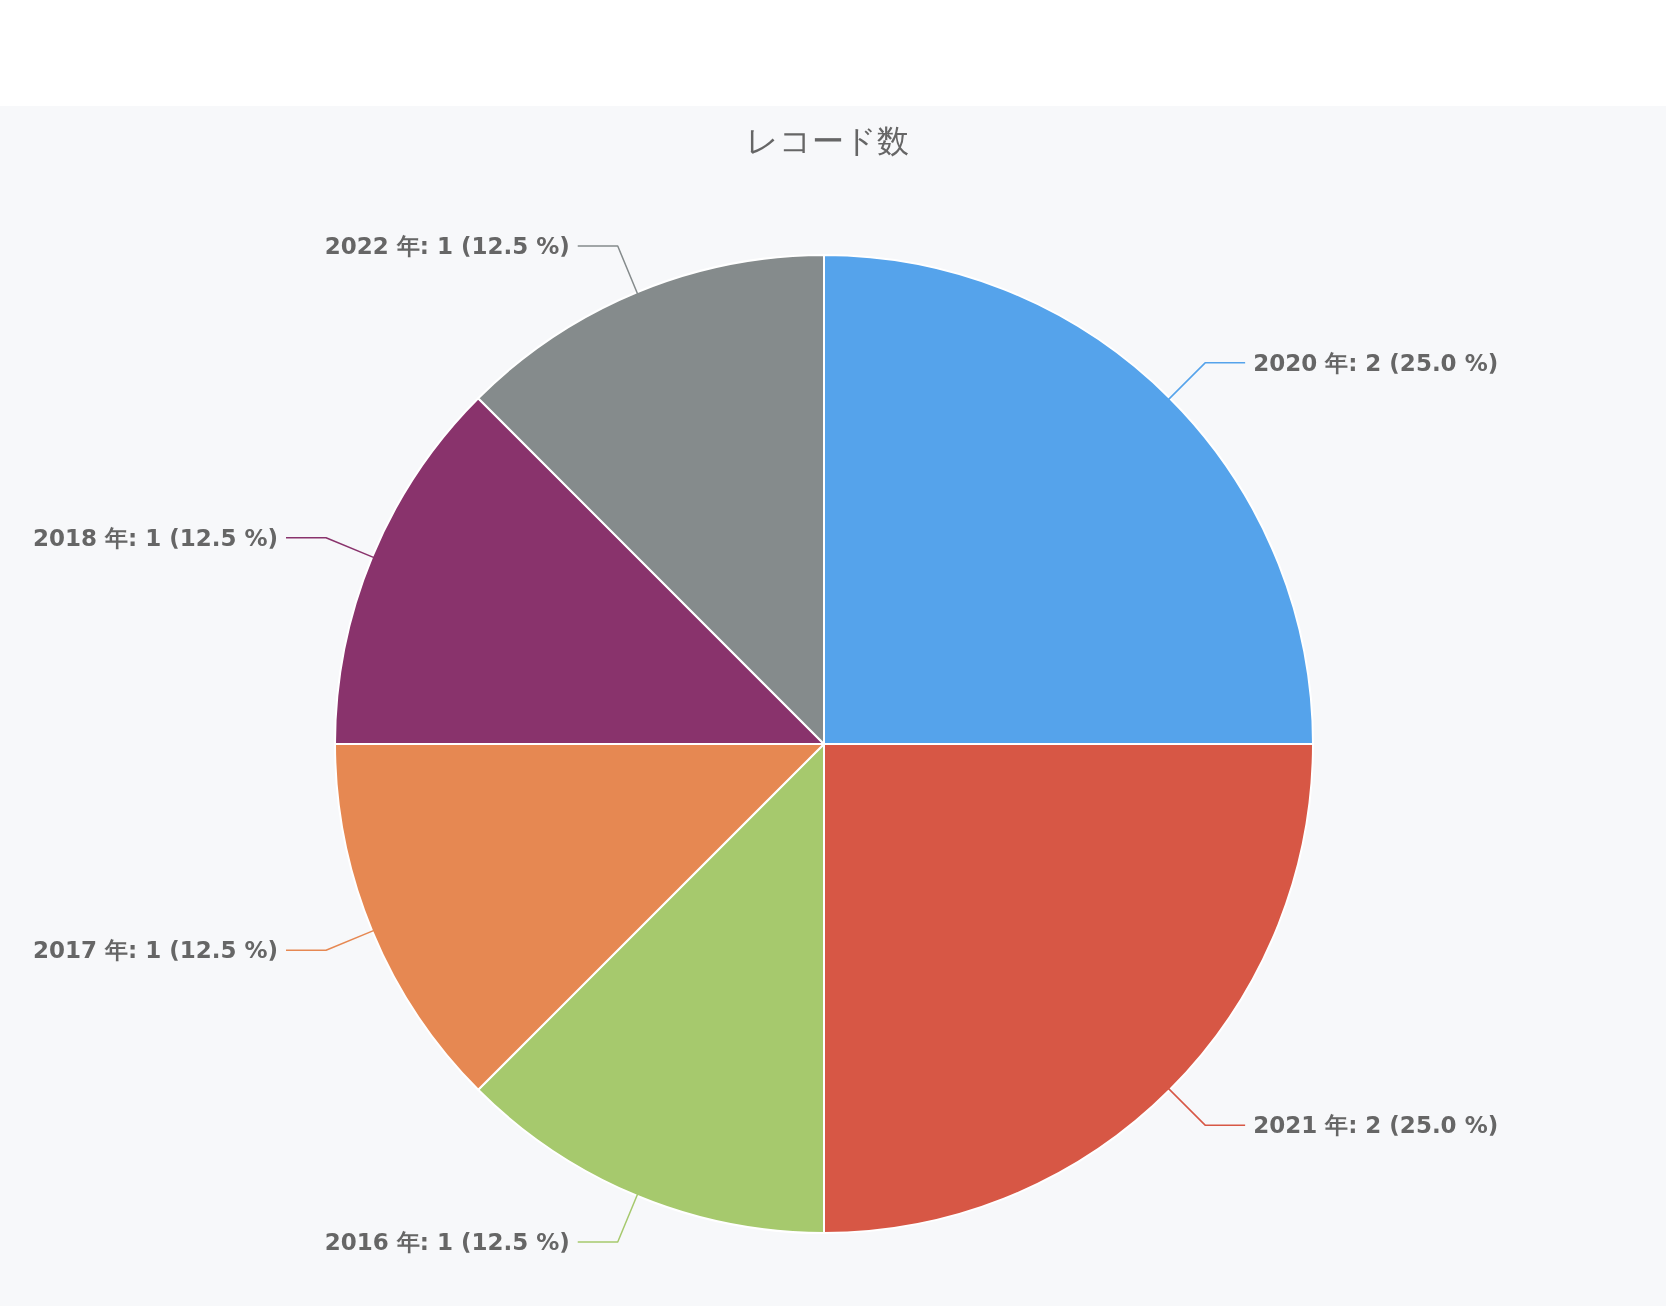 Image resolution: width=1666 pixels, height=1306 pixels. I want to click on slice-label: 2020 年: 2 (25.0 %), so click(1376, 362).